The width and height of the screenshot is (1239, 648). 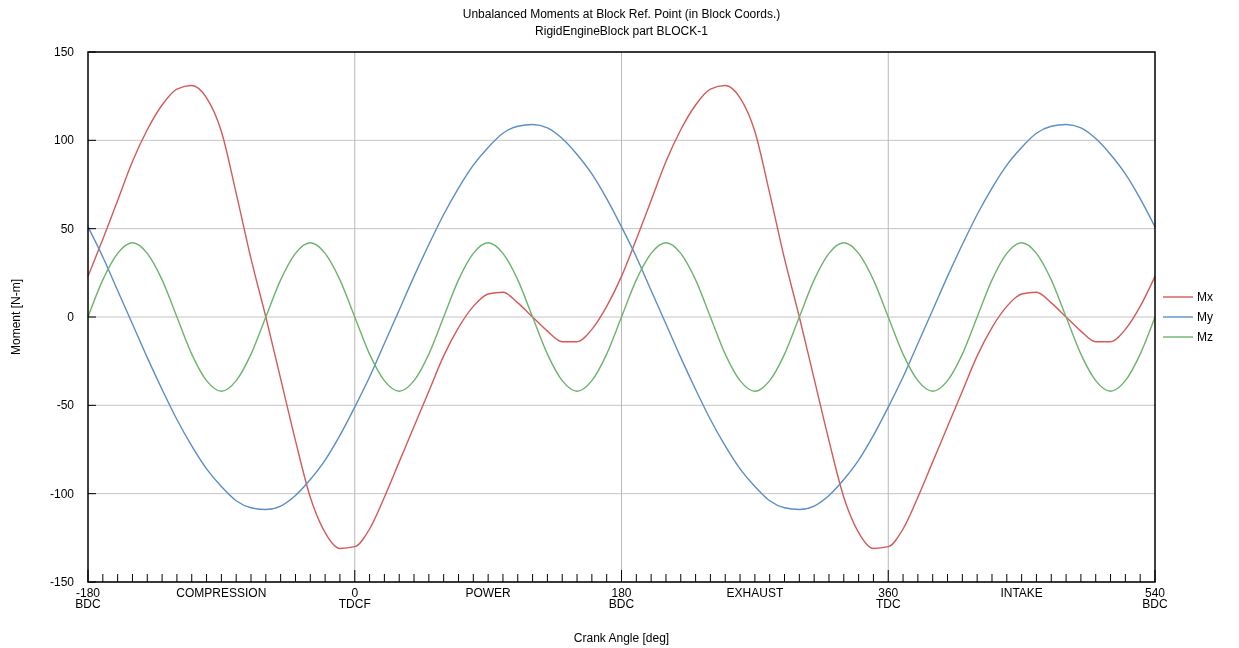 I want to click on y-tick-label: -150, so click(x=62, y=582).